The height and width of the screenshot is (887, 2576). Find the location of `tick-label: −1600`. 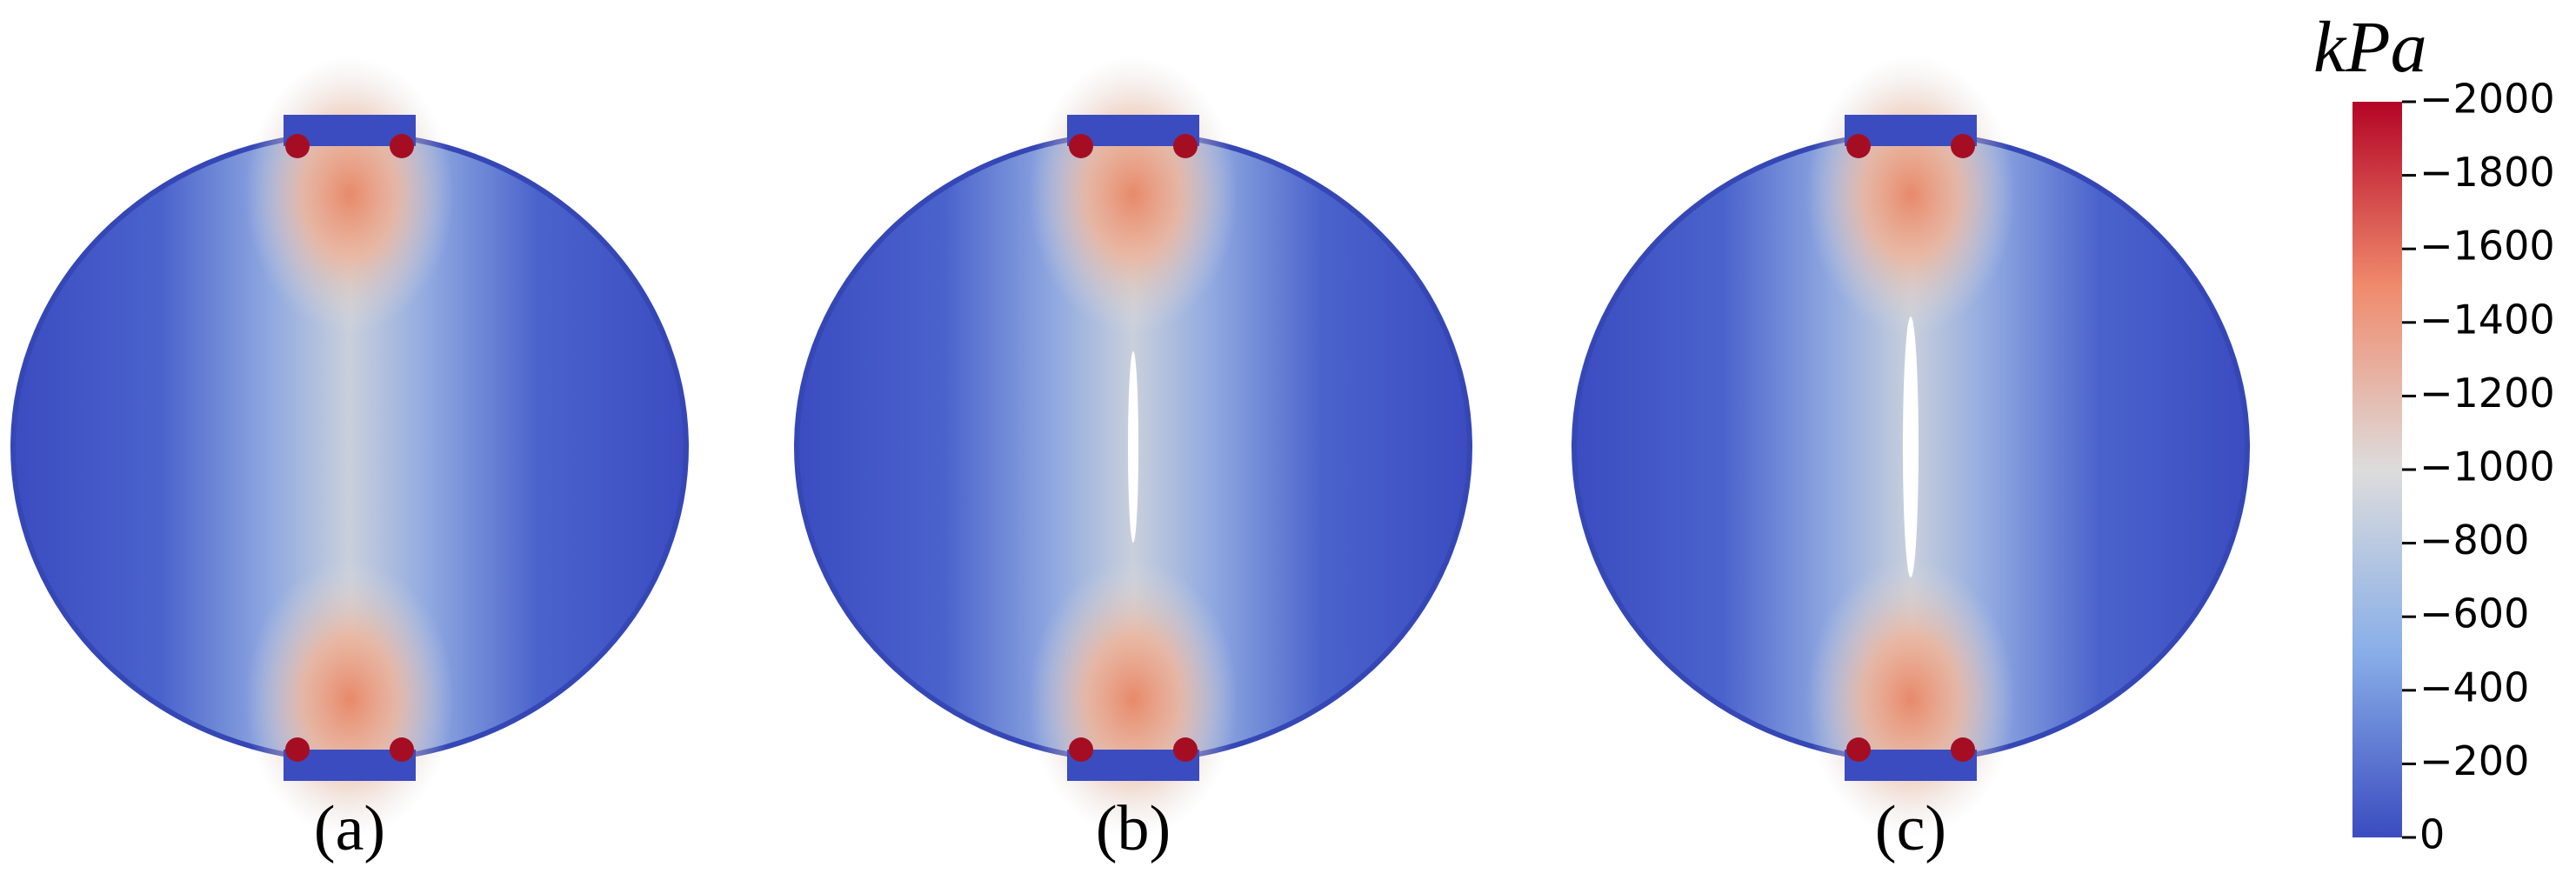

tick-label: −1600 is located at coordinates (2487, 247).